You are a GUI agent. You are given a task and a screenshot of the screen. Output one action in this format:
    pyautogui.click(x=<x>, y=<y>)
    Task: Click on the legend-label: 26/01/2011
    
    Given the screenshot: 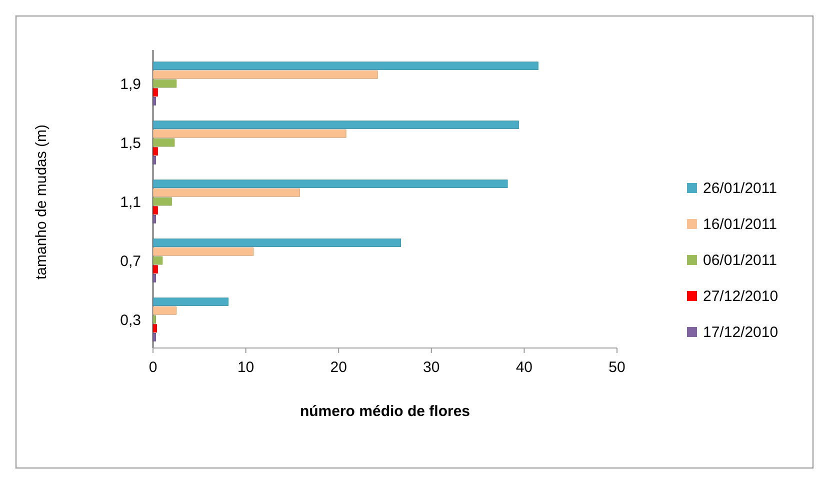 What is the action you would take?
    pyautogui.click(x=740, y=188)
    